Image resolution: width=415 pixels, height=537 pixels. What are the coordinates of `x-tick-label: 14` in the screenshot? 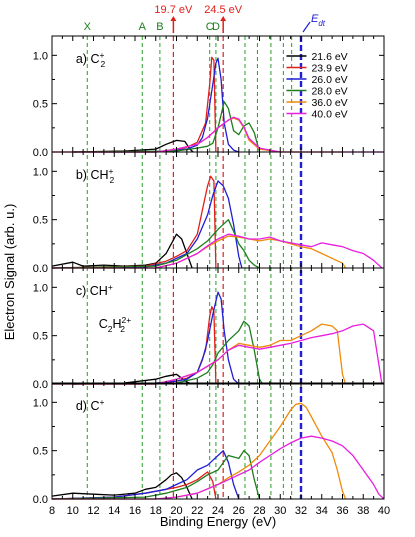 It's located at (114, 511).